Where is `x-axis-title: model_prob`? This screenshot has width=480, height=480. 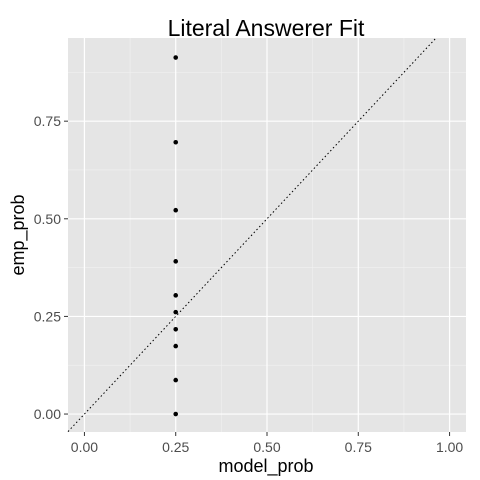
x-axis-title: model_prob is located at coordinates (265, 466).